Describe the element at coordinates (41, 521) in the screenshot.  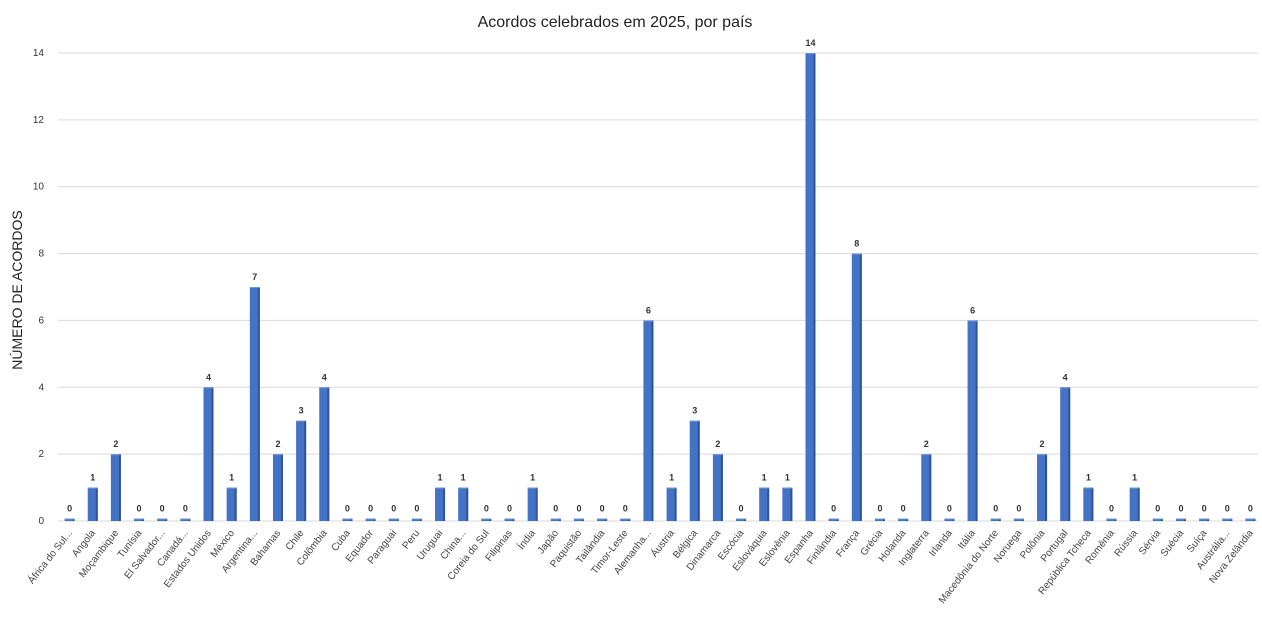
I see `y-tick-label: 0` at that location.